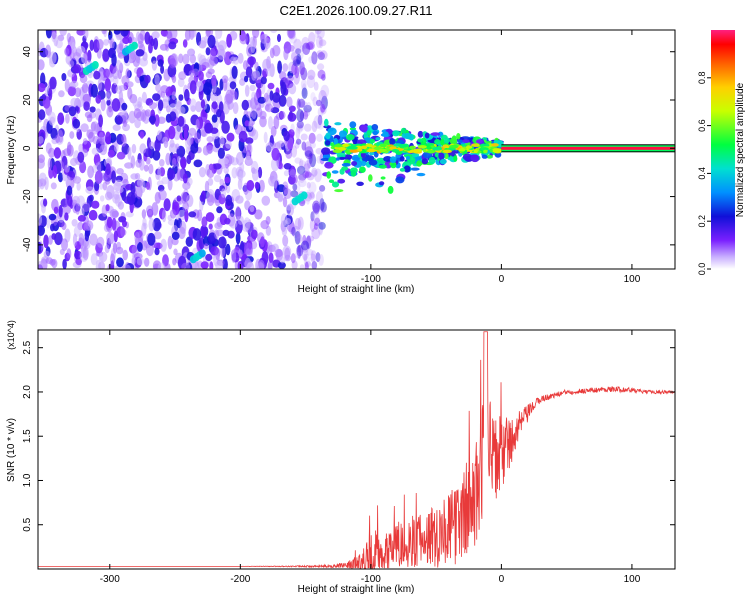 The width and height of the screenshot is (750, 600). Describe the element at coordinates (304, 195) in the screenshot. I see `noise-peak-cell` at that location.